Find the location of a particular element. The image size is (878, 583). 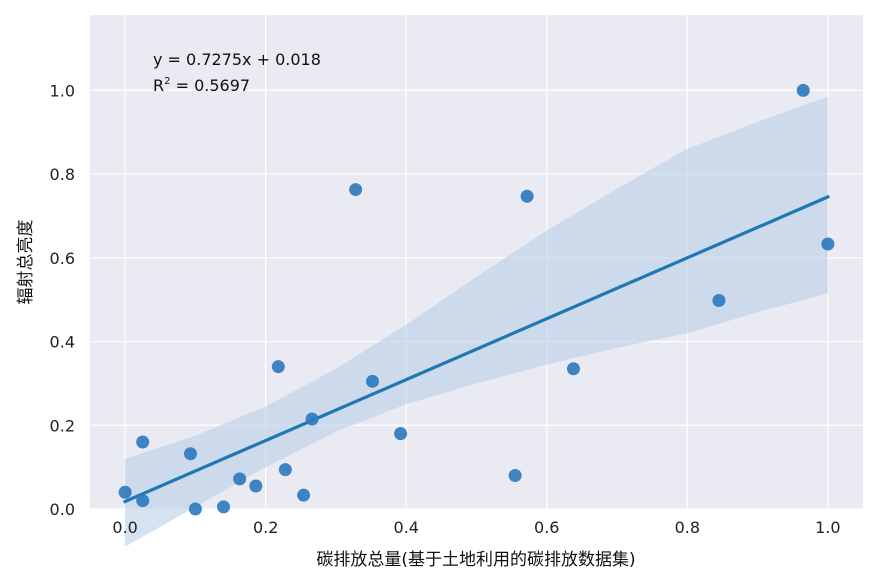

r-squared-annotation: R2 = 0.5697 is located at coordinates (201, 85).